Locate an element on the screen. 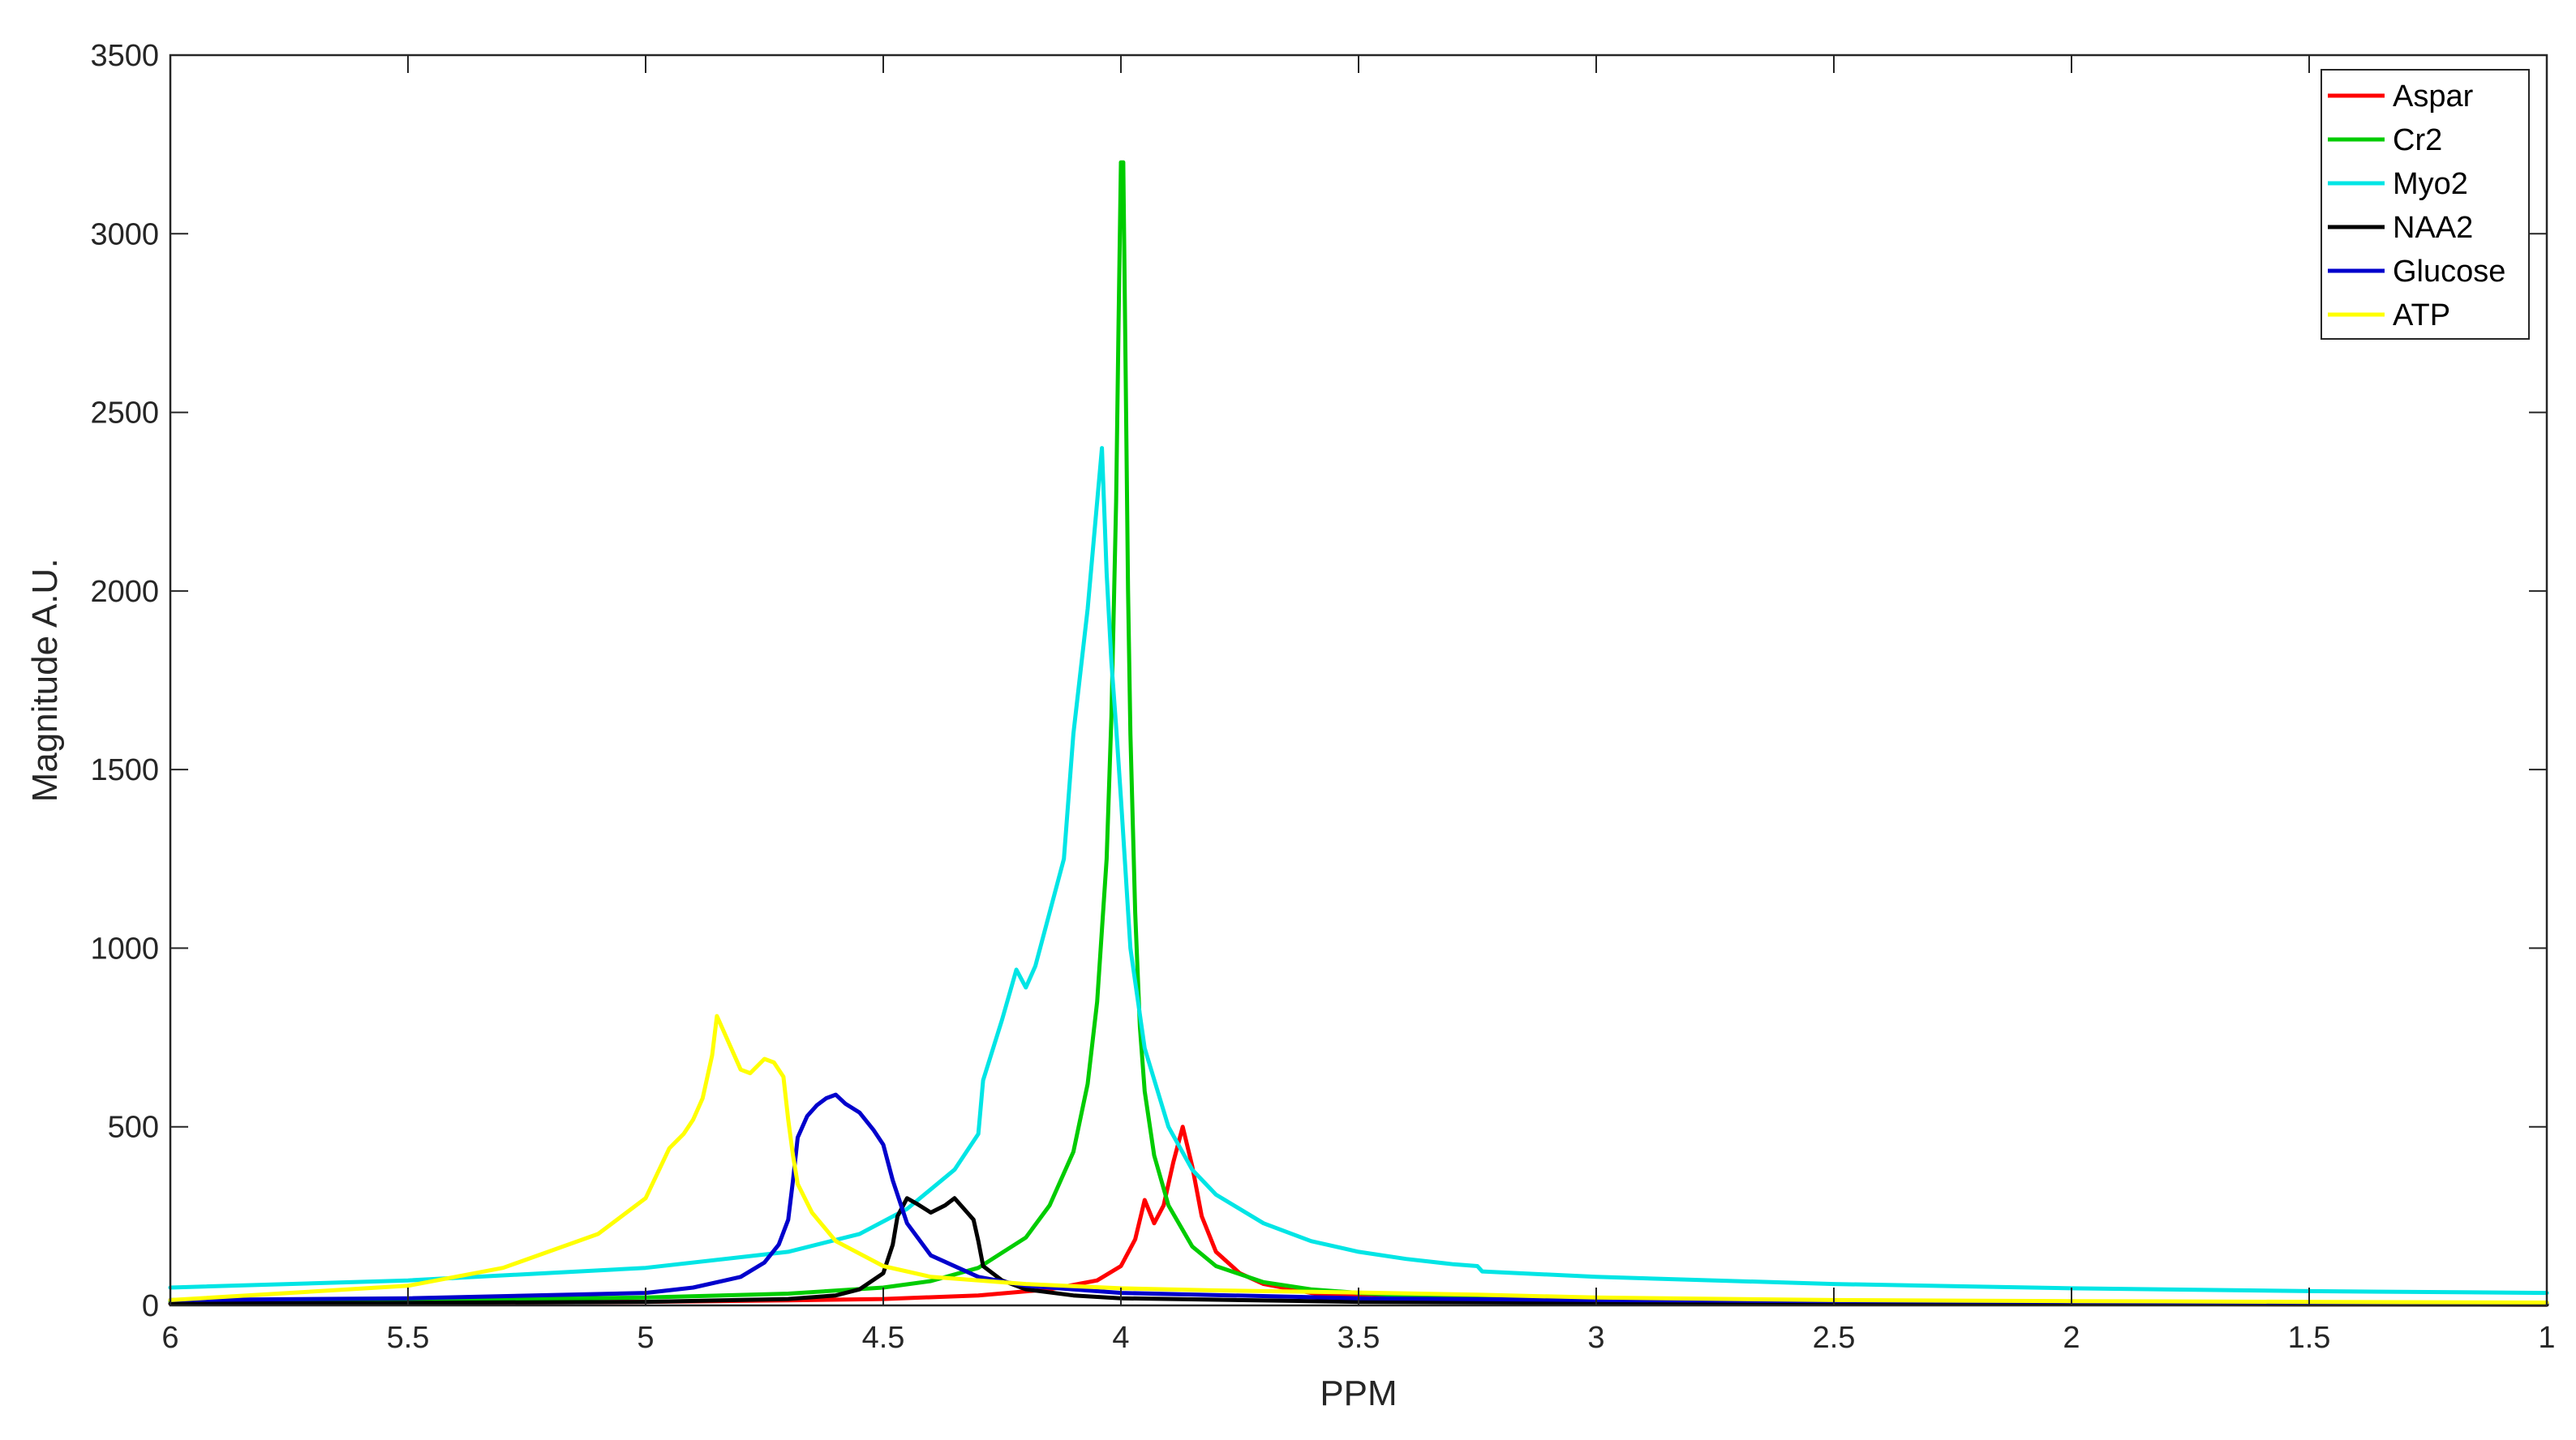 This screenshot has width=2576, height=1440. y-tick-label: 1000 is located at coordinates (124, 949).